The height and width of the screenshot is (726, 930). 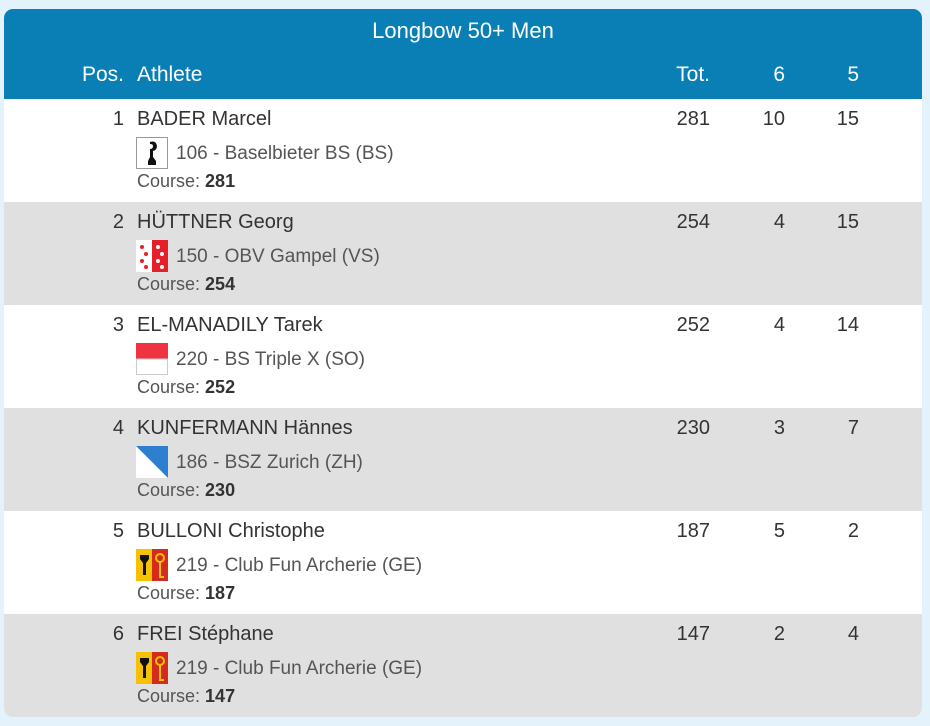 I want to click on total: 187, so click(x=693, y=531).